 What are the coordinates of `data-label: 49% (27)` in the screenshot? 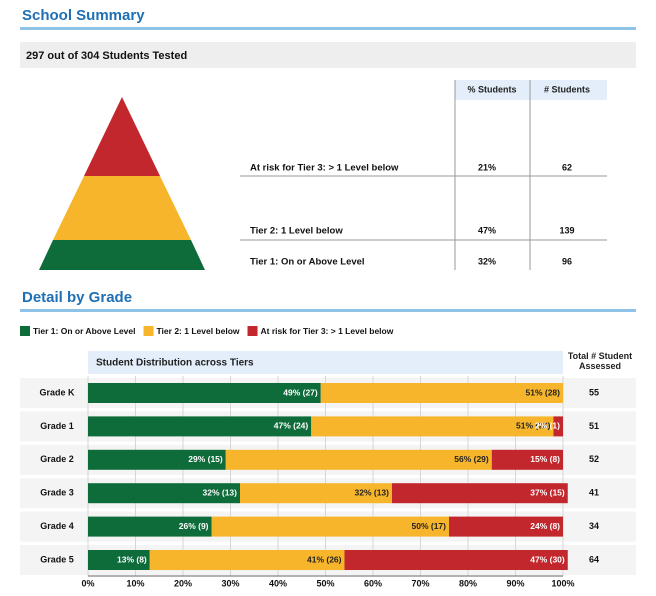 It's located at (300, 392).